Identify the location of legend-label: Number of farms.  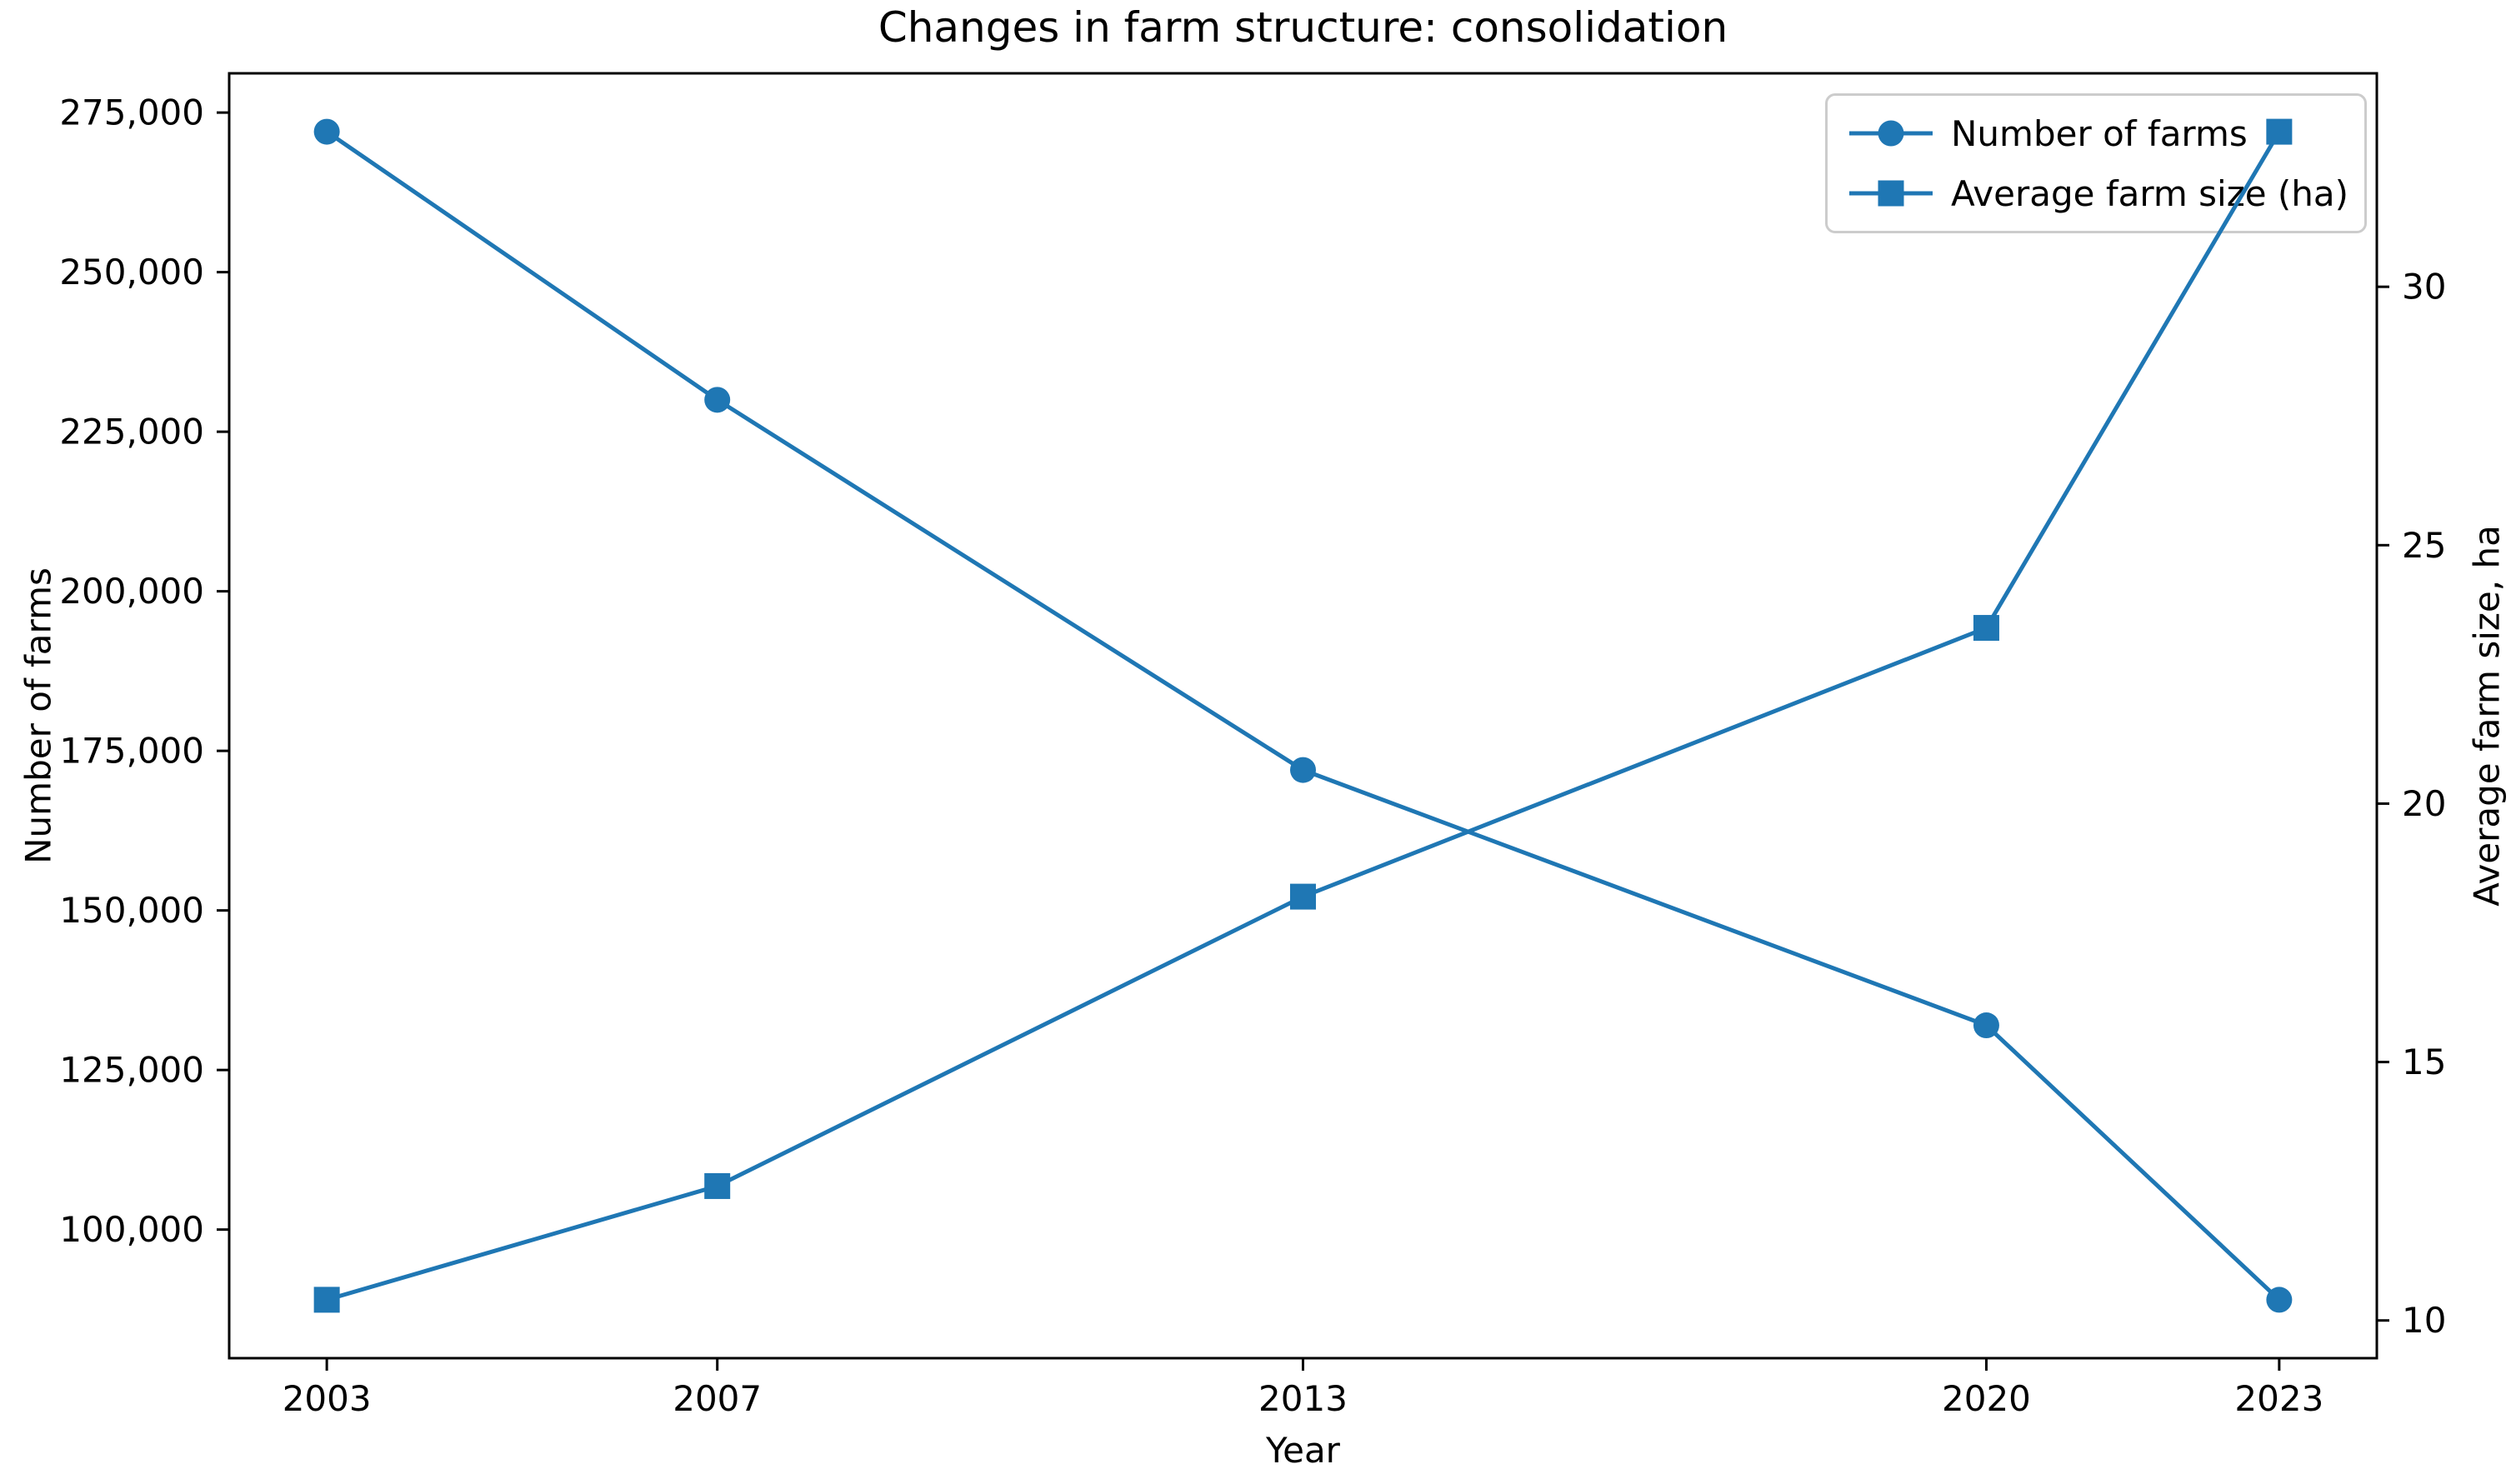
(2099, 133).